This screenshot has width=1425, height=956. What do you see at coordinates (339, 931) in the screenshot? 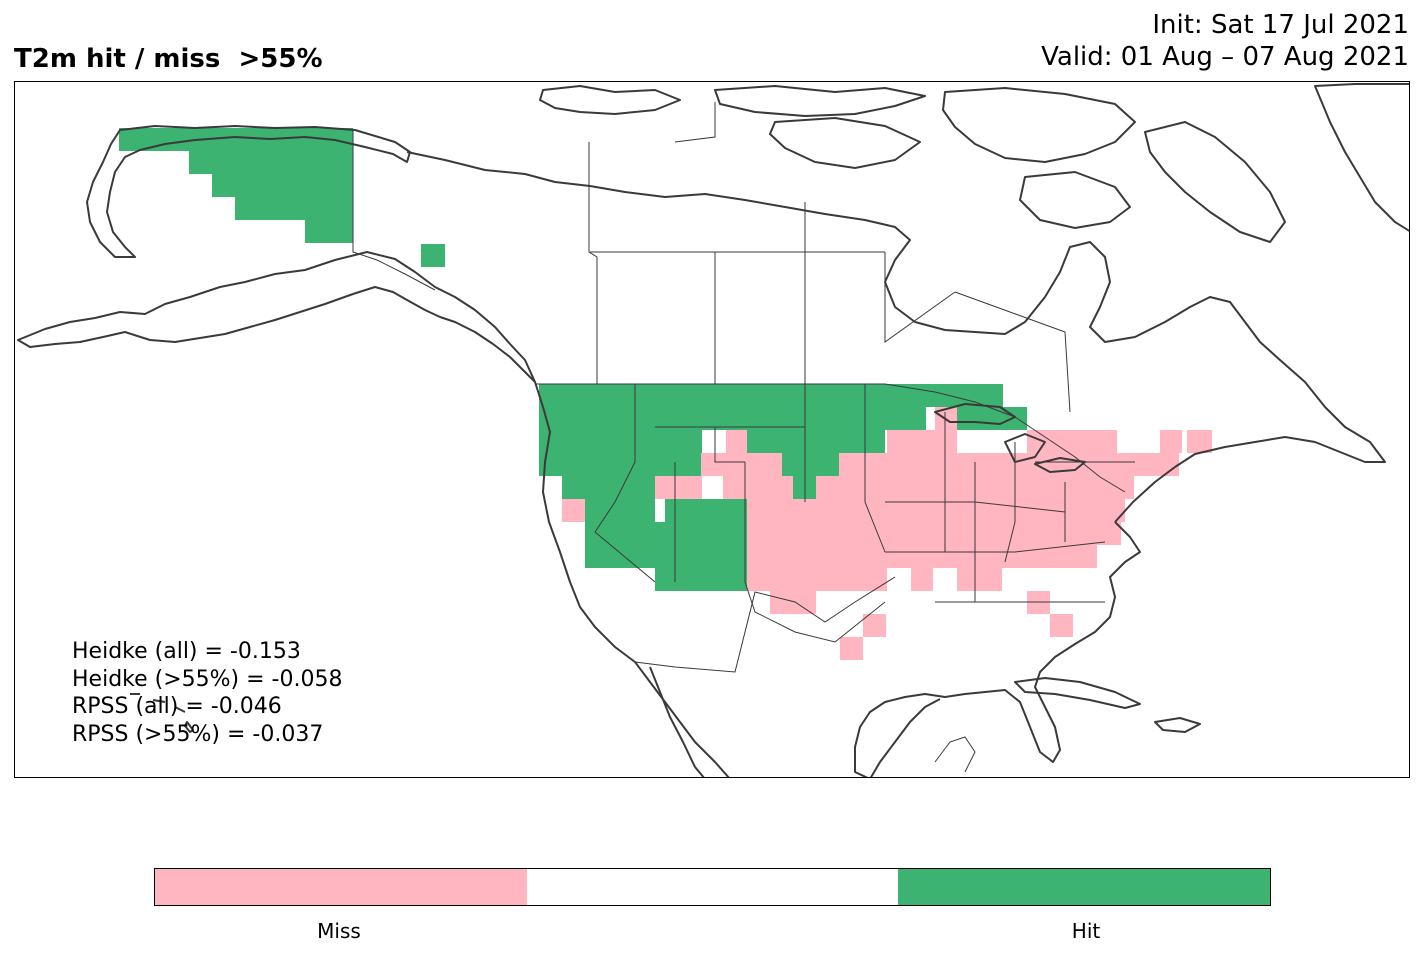
I see `colorbar-label-miss: Miss` at bounding box center [339, 931].